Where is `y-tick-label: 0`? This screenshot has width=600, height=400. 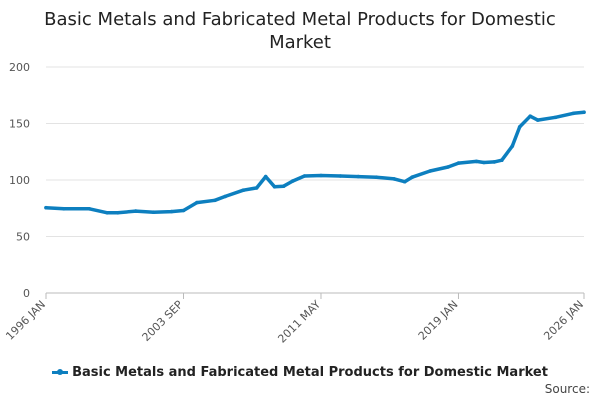 y-tick-label: 0 is located at coordinates (26, 293).